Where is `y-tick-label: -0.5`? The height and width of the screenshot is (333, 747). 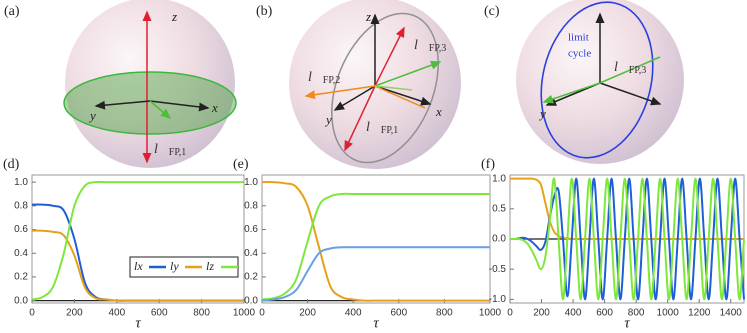 y-tick-label: -0.5 is located at coordinates (498, 269).